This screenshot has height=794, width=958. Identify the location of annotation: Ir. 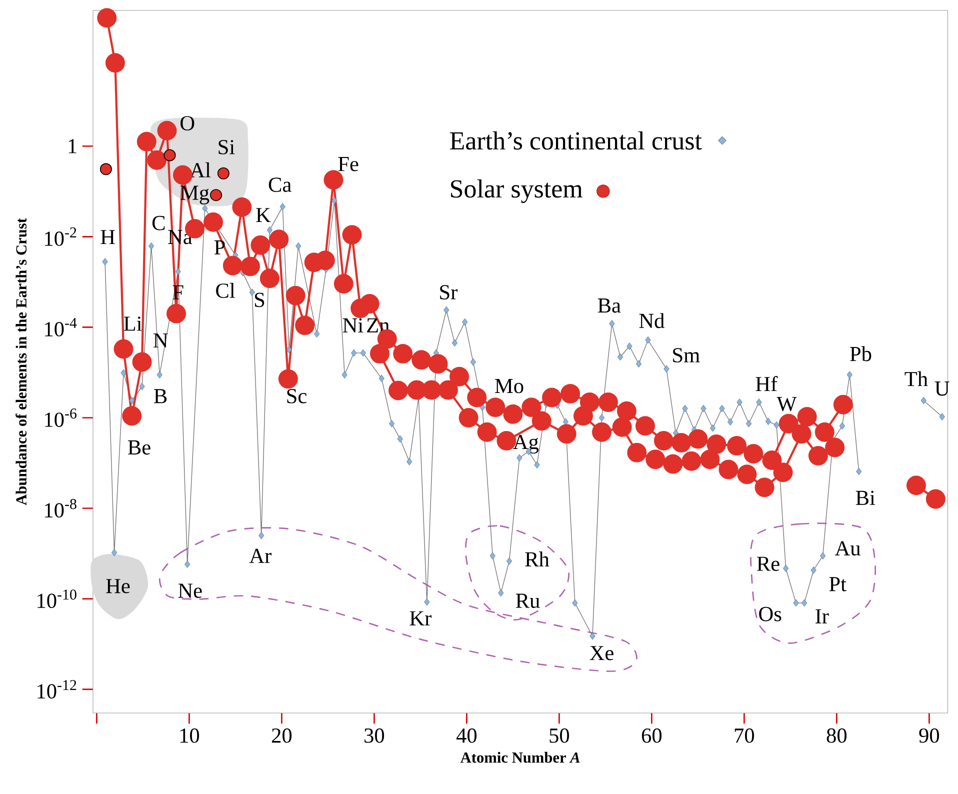
(822, 616).